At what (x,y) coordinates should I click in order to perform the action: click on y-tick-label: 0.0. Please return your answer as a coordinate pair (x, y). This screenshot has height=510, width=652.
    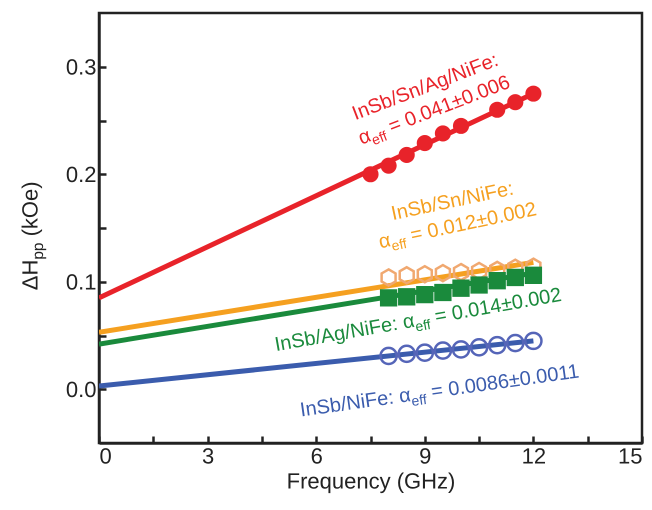
    Looking at the image, I should click on (81, 389).